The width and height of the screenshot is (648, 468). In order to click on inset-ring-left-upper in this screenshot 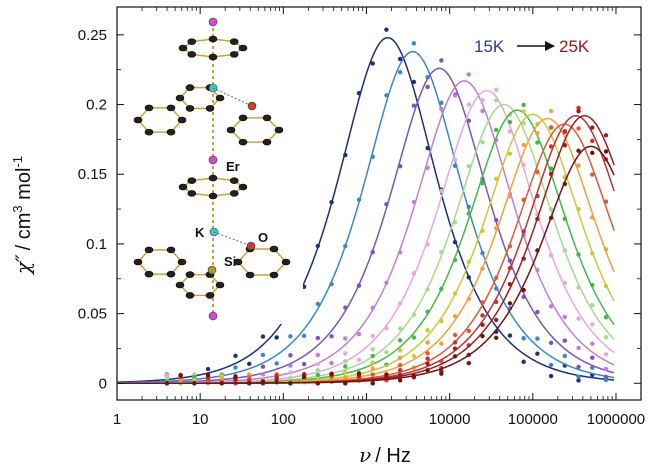, I will do `click(160, 120)`.